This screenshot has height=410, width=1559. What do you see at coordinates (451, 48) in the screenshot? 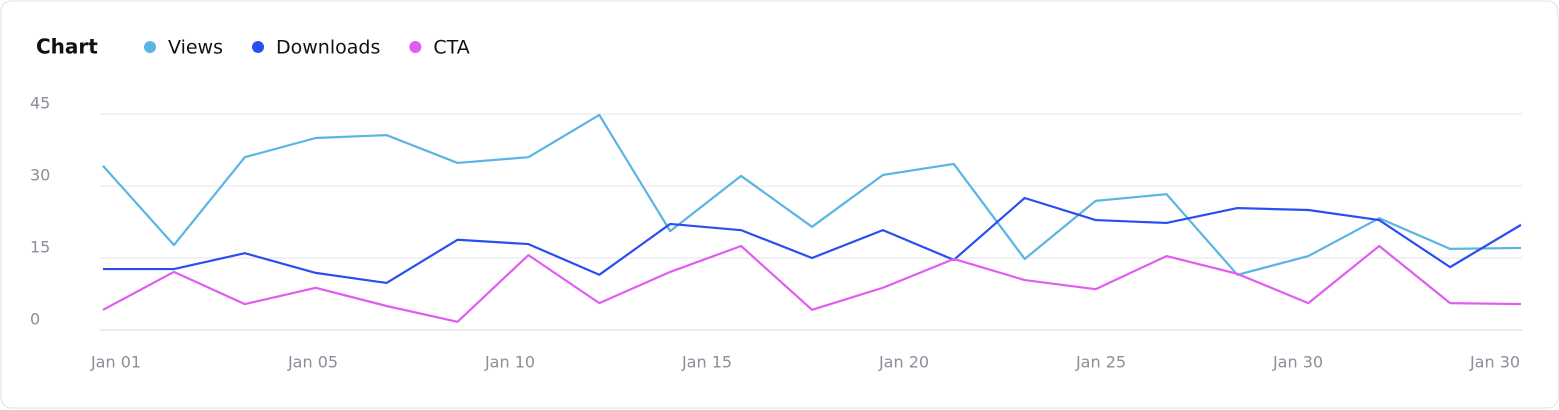
I see `legend-label: CTA` at bounding box center [451, 48].